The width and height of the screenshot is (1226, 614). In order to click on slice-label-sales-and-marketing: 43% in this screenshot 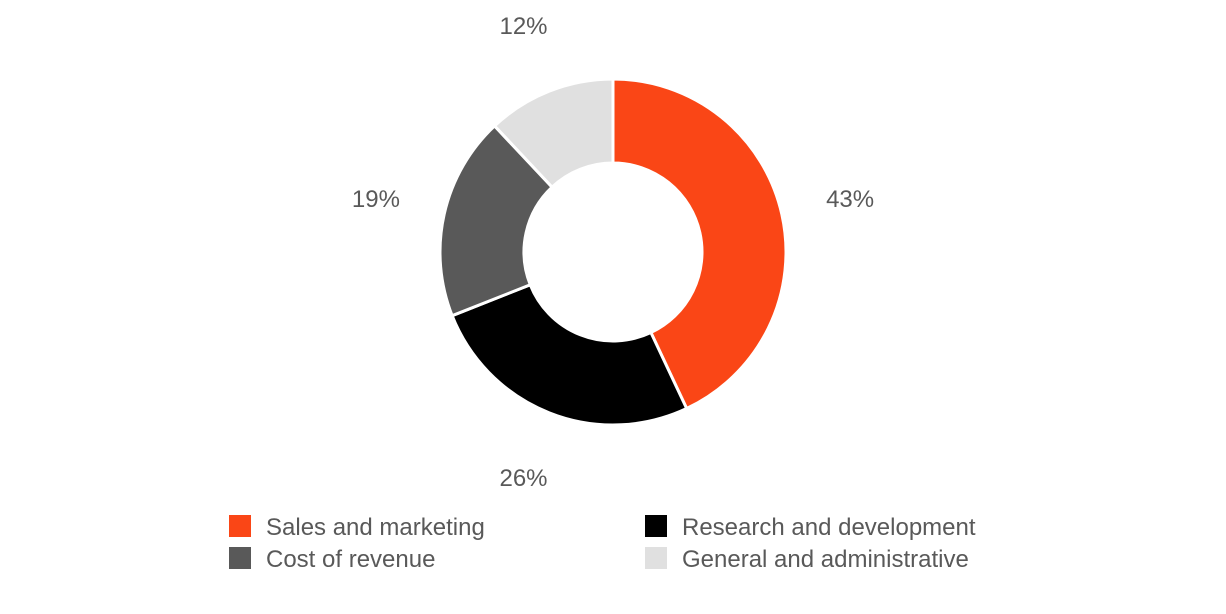, I will do `click(850, 199)`.